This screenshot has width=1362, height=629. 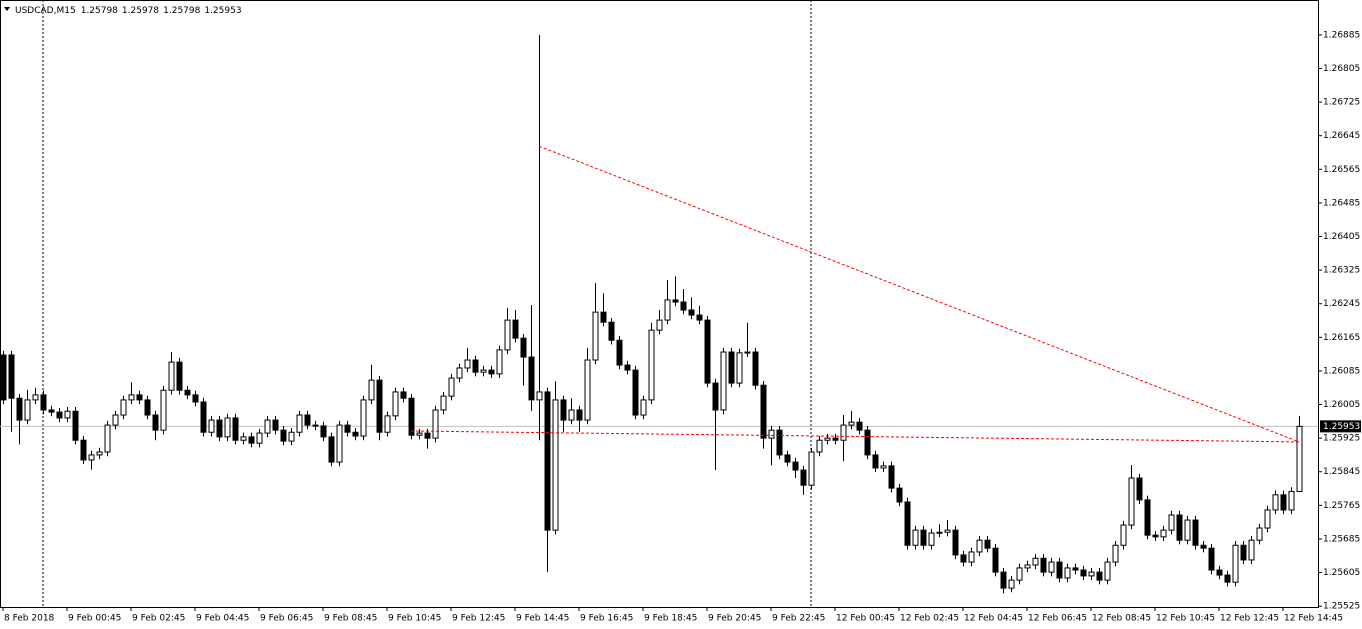 I want to click on x-tick-label: 9 Feb 02:45, so click(x=158, y=619).